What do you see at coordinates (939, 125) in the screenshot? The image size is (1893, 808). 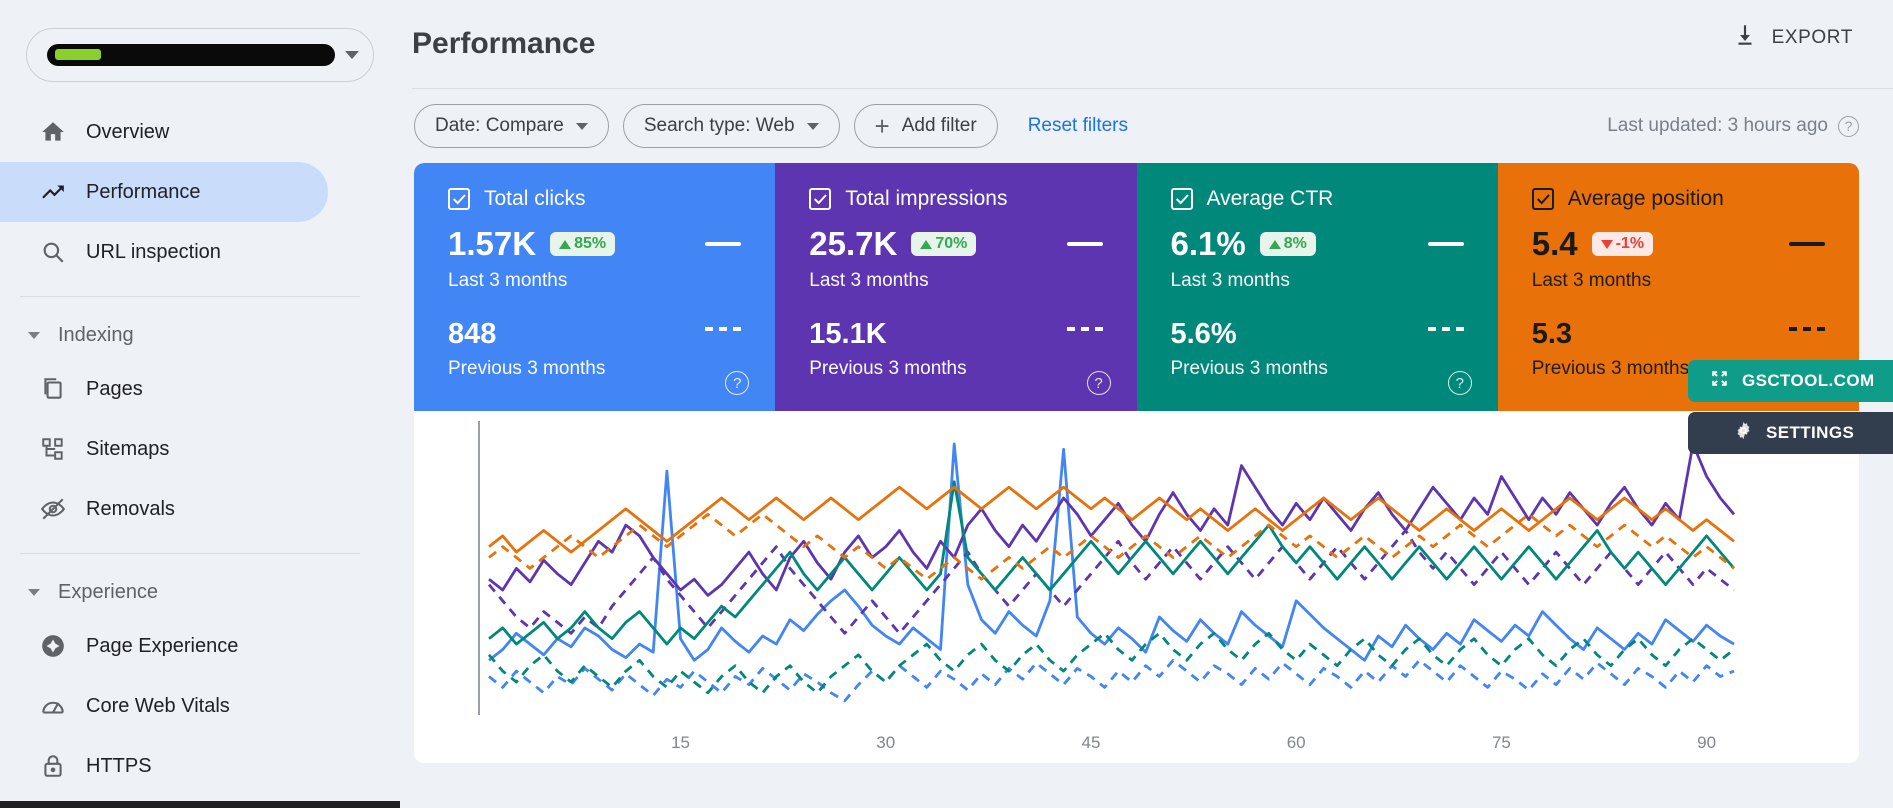 I see `add-filter-label: Add filter` at bounding box center [939, 125].